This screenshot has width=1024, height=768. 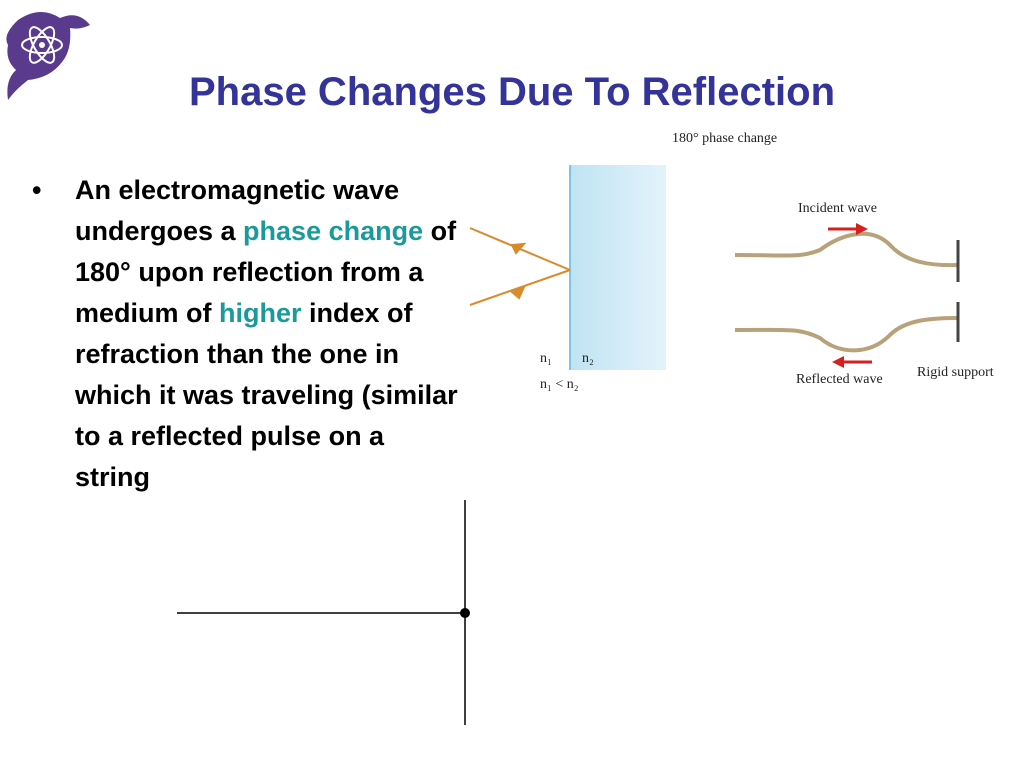 What do you see at coordinates (850, 295) in the screenshot?
I see `arrows` at bounding box center [850, 295].